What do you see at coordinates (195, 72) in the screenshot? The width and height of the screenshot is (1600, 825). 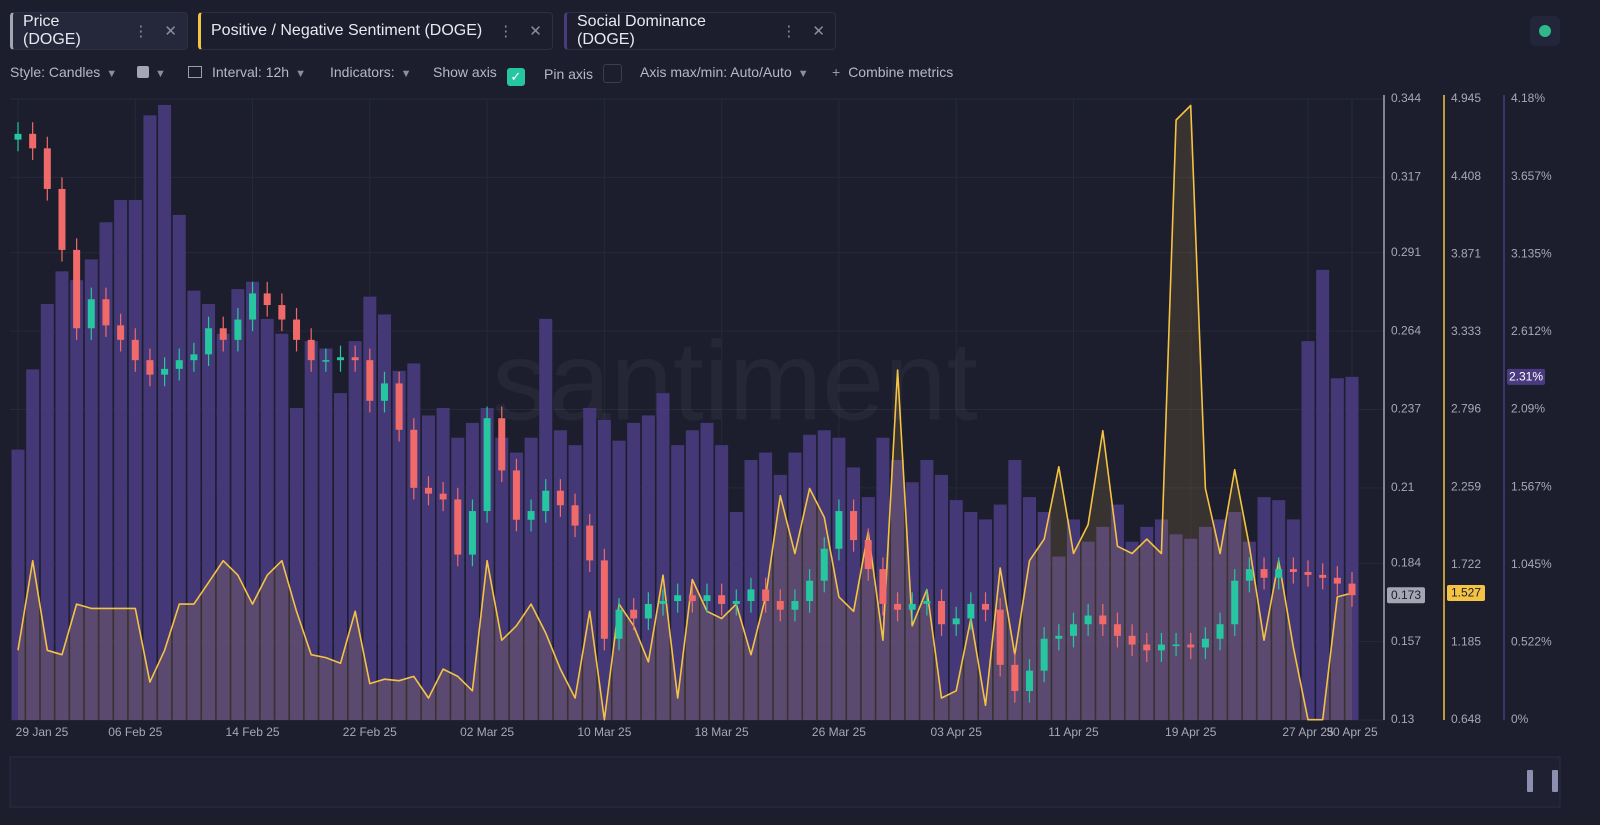 I see `calendar-icon` at bounding box center [195, 72].